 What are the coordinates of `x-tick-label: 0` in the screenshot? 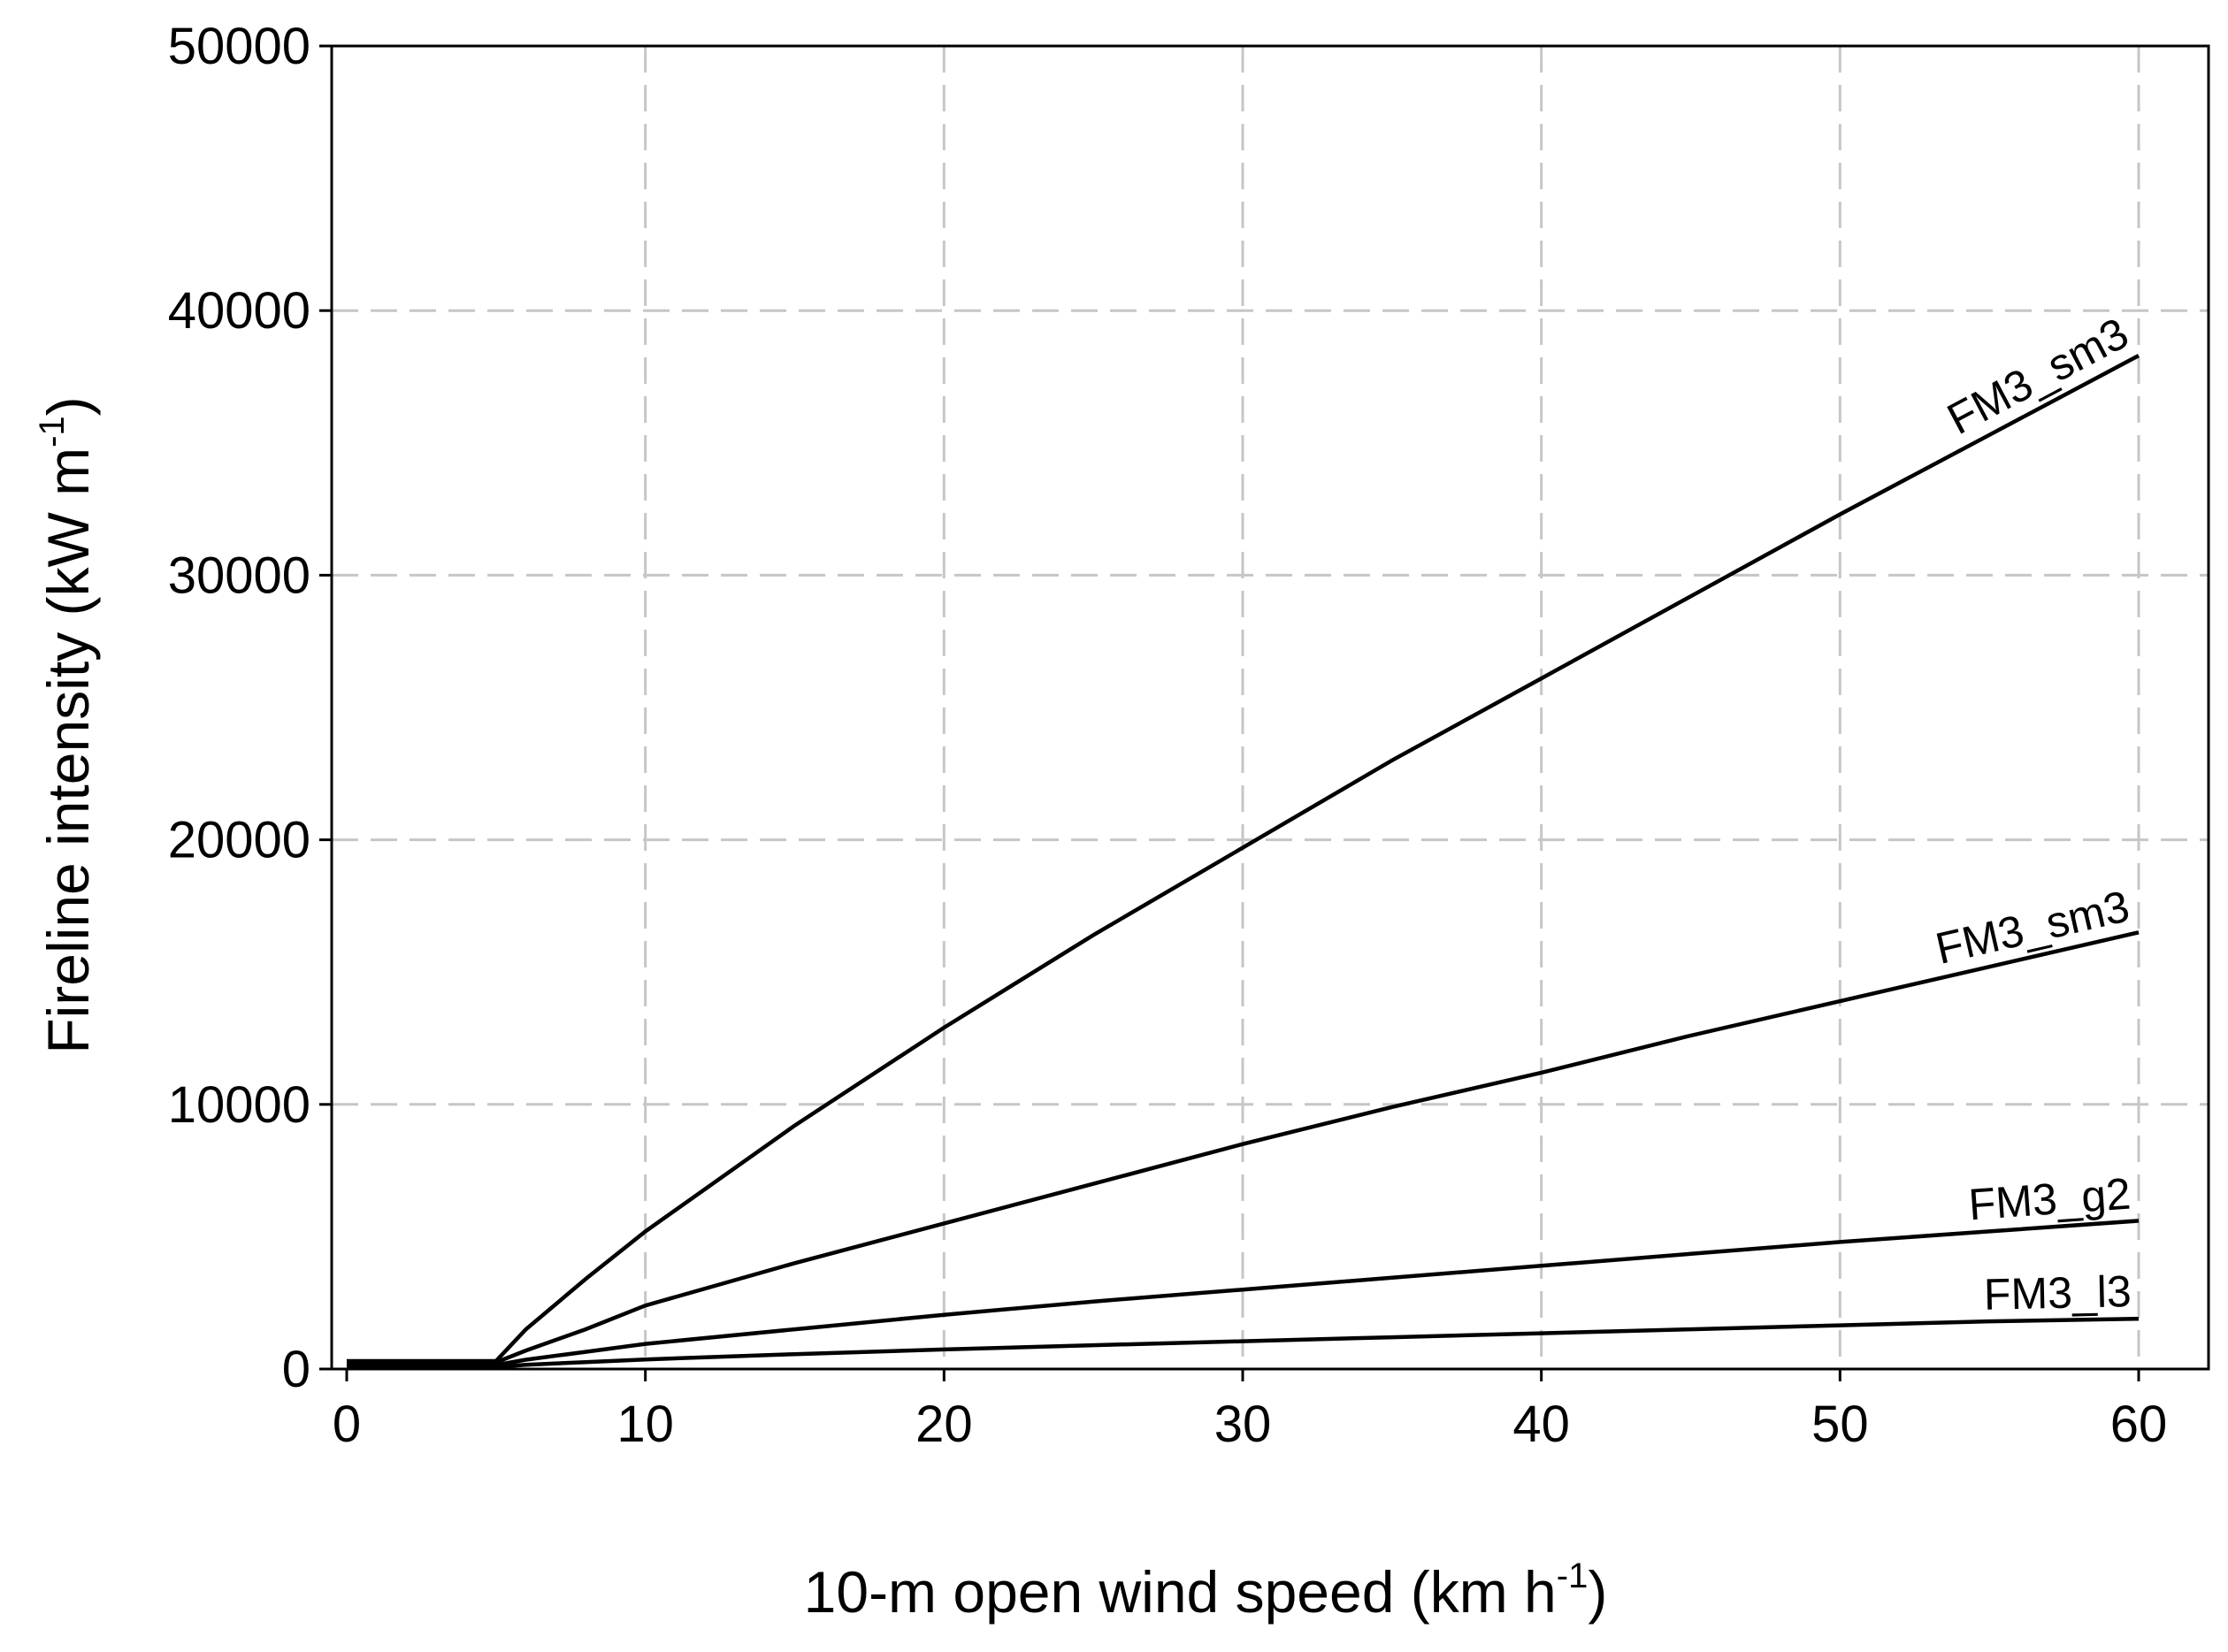 It's located at (347, 1424).